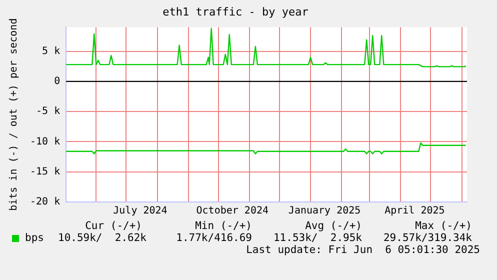  What do you see at coordinates (324, 211) in the screenshot?
I see `x-tick-label: January 2025` at bounding box center [324, 211].